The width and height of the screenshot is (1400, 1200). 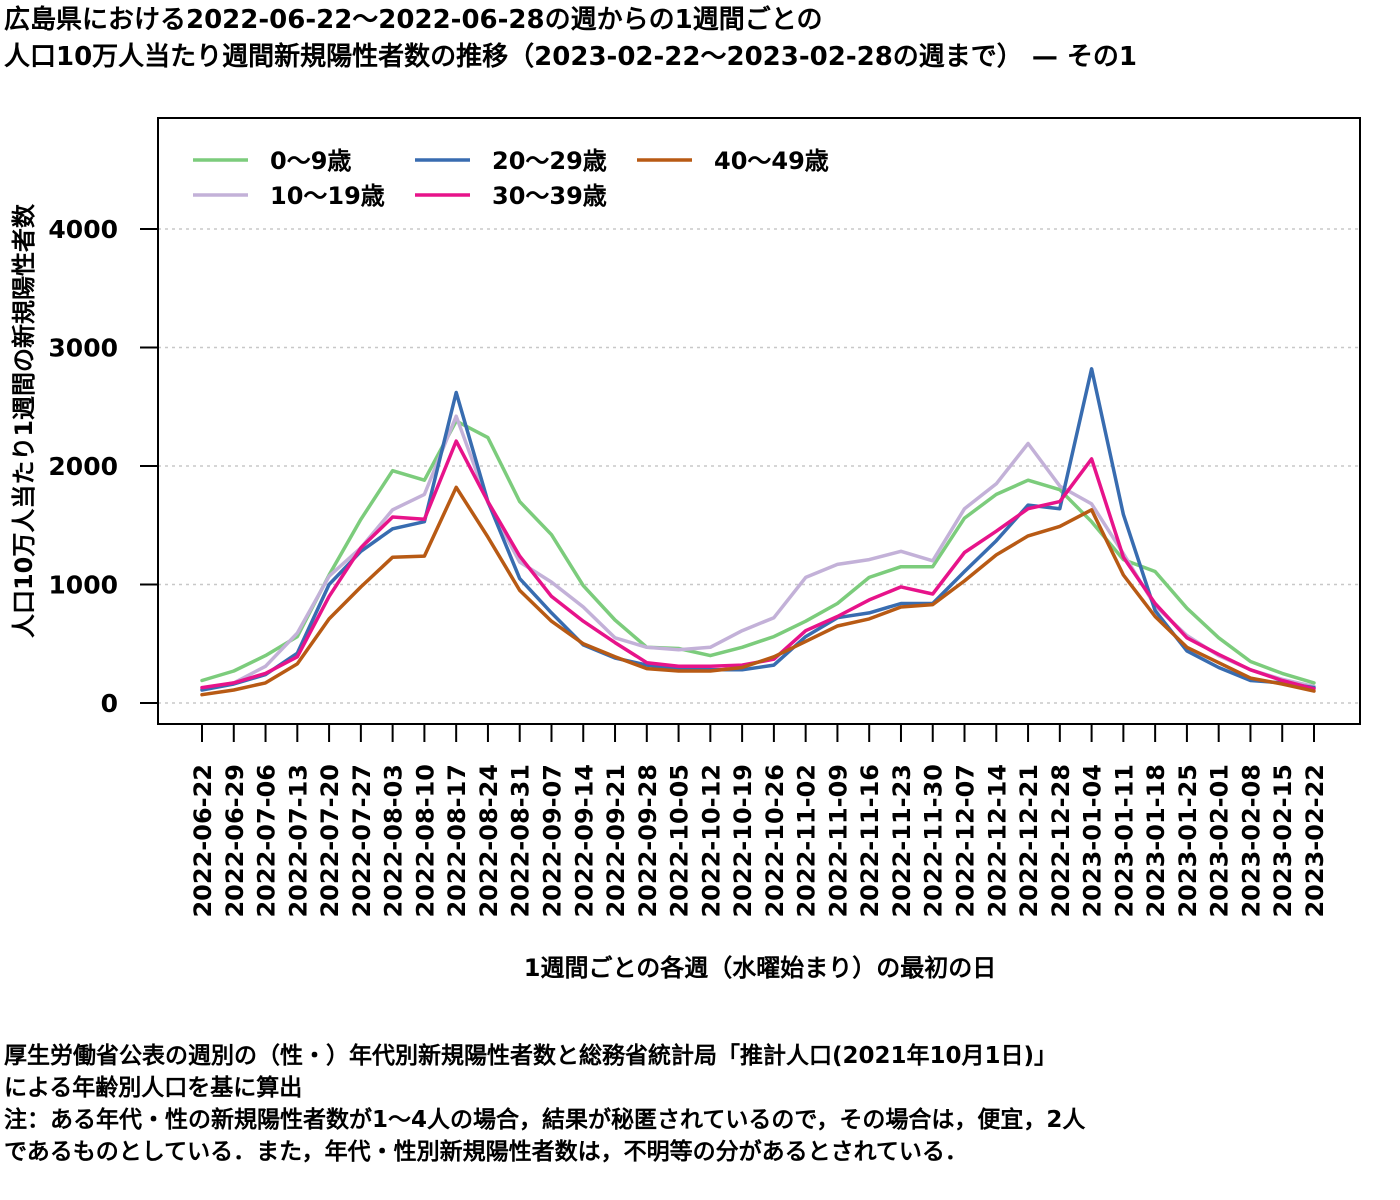 What do you see at coordinates (1156, 841) in the screenshot?
I see `x-tick-label: 2023-01-18` at bounding box center [1156, 841].